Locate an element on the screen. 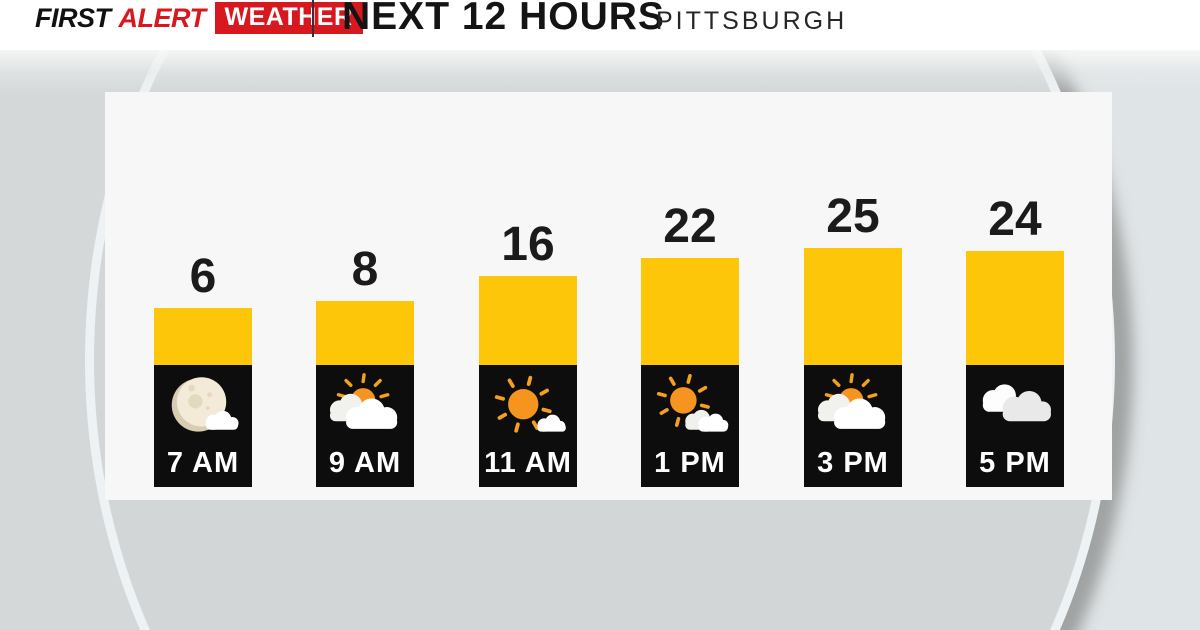  sunny-icon is located at coordinates (528, 406).